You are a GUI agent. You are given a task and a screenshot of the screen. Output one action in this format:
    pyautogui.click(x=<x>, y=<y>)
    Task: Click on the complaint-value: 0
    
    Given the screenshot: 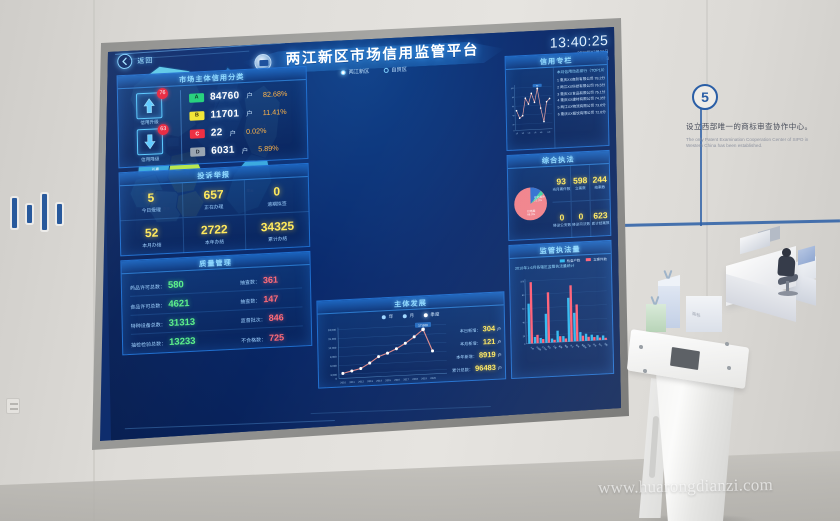 What is the action you would take?
    pyautogui.click(x=277, y=191)
    